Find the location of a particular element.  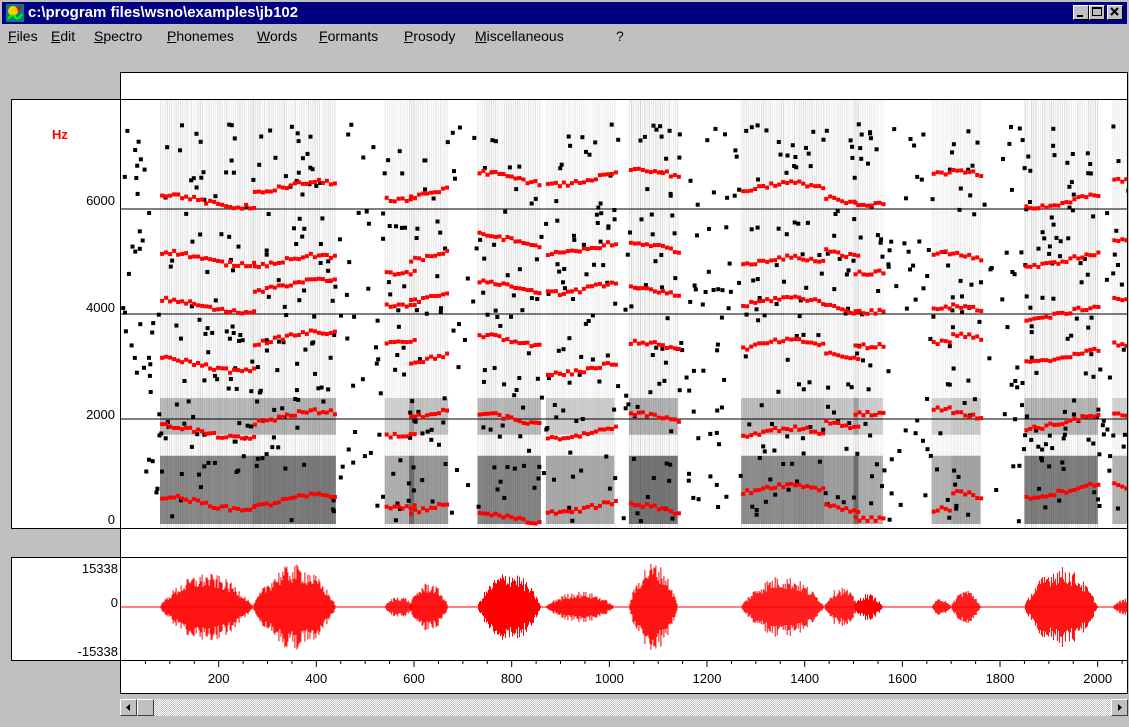

menu-miscellaneous: Miscellaneous is located at coordinates (519, 36).